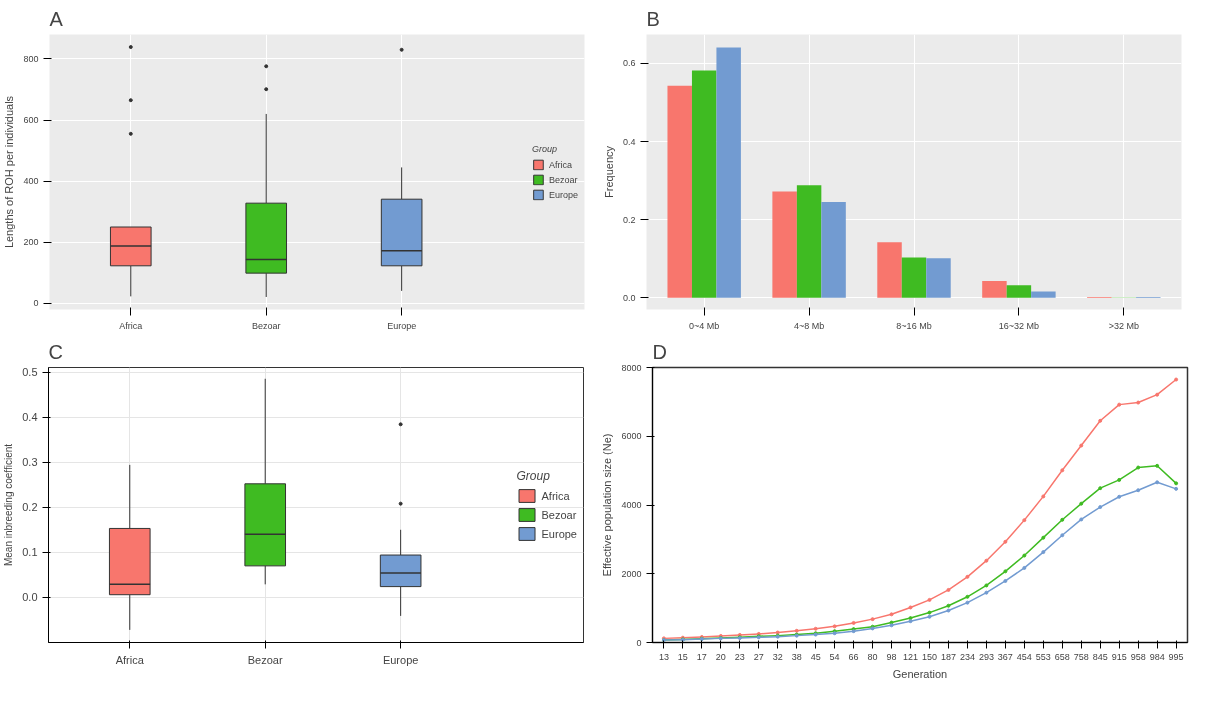  What do you see at coordinates (1119, 656) in the screenshot?
I see `x-tick-label: 915` at bounding box center [1119, 656].